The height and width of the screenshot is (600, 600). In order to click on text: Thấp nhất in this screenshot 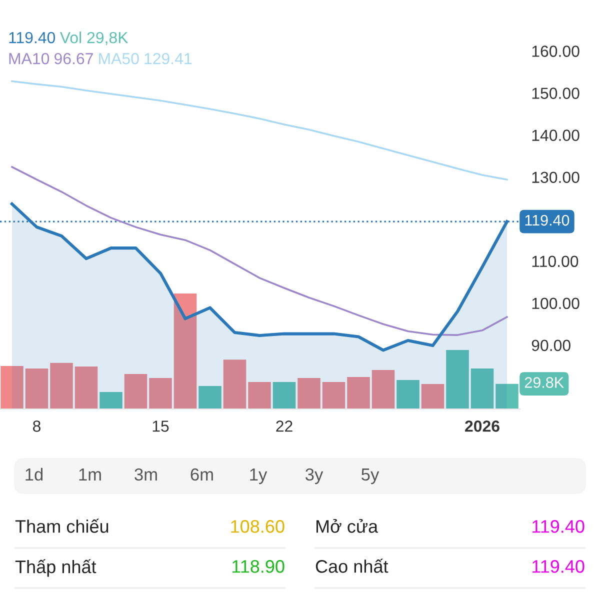, I will do `click(55, 568)`.